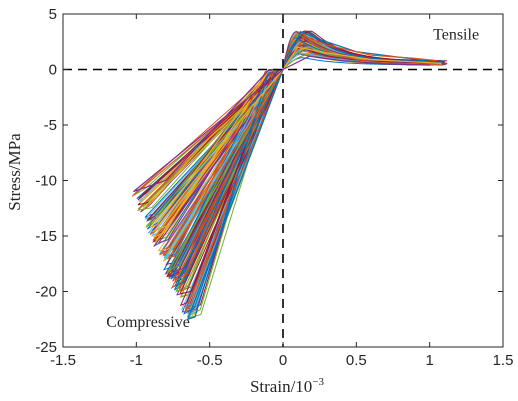 The height and width of the screenshot is (401, 518). What do you see at coordinates (46, 347) in the screenshot?
I see `y-tick-label: -25` at bounding box center [46, 347].